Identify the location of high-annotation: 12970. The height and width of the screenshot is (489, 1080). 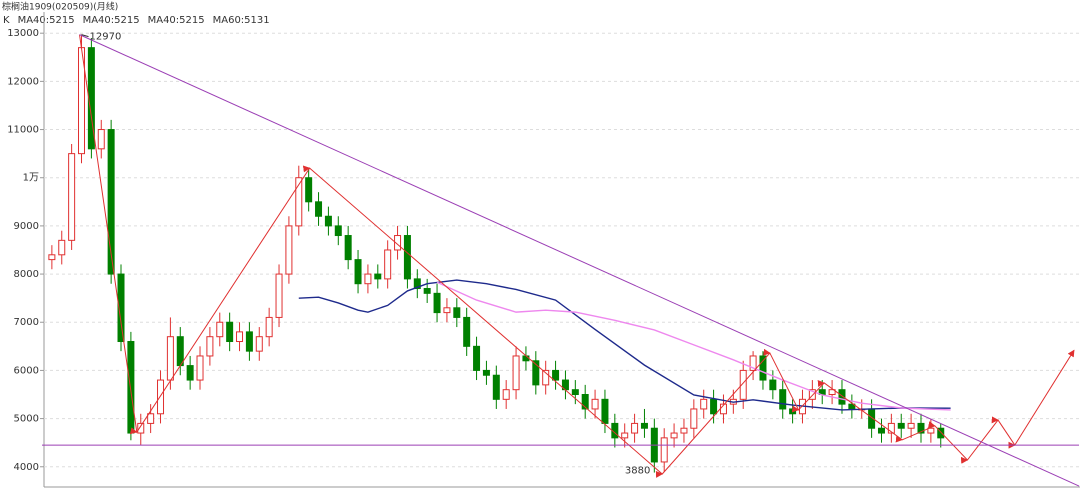
(106, 37).